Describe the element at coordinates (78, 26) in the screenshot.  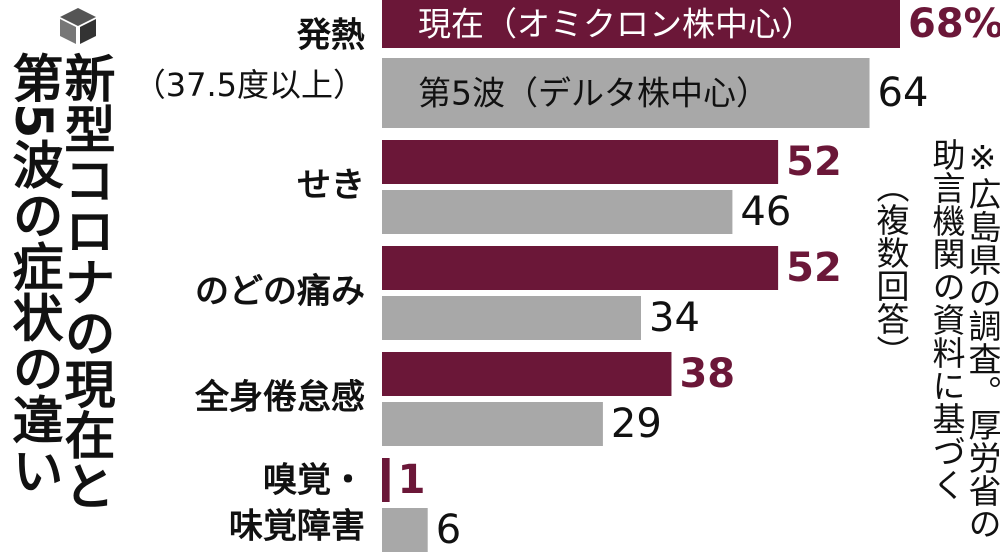
I see `icon` at that location.